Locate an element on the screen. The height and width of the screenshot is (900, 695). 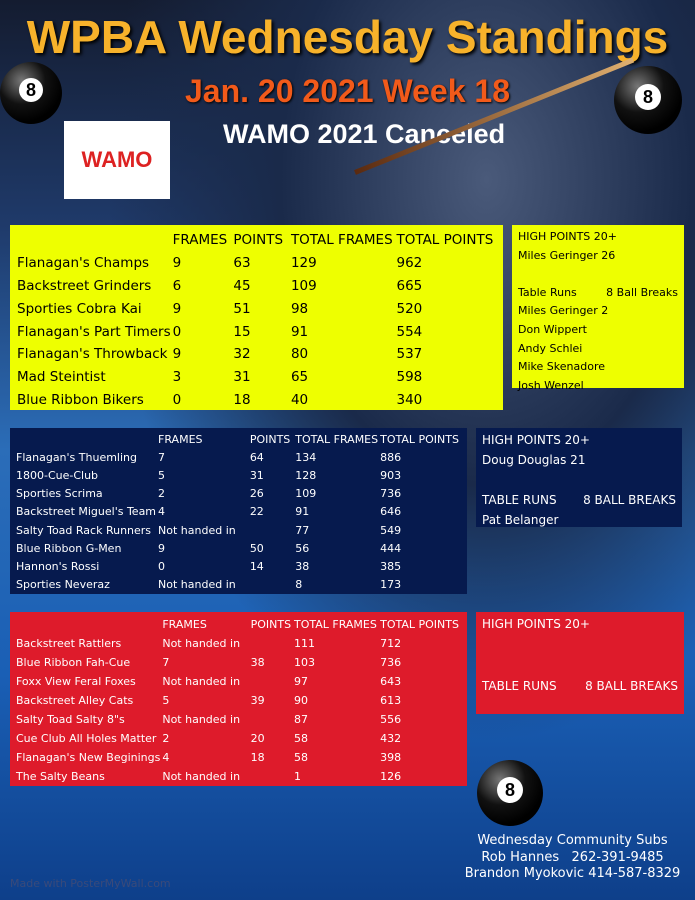
cell: 51 is located at coordinates (242, 308).